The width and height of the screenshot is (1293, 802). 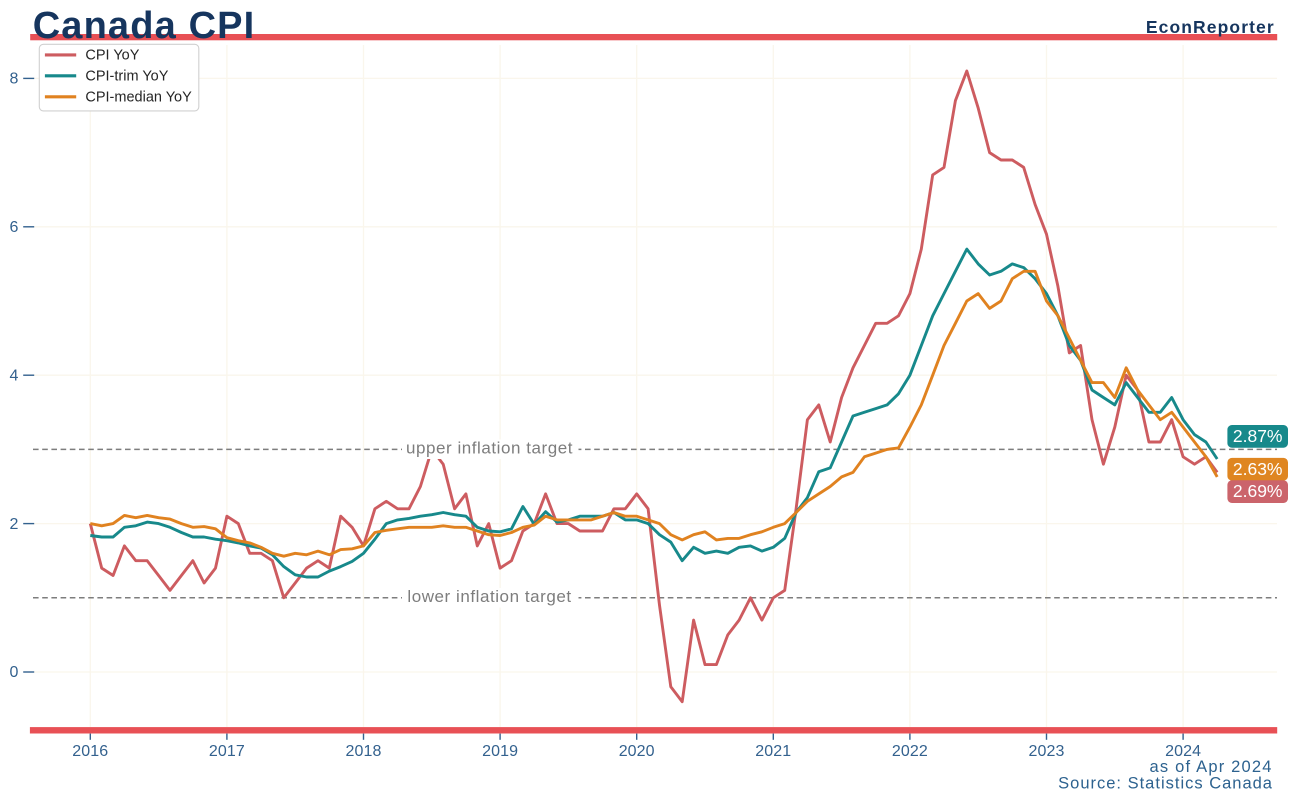 I want to click on svg-text: lower inflation target, so click(x=489, y=596).